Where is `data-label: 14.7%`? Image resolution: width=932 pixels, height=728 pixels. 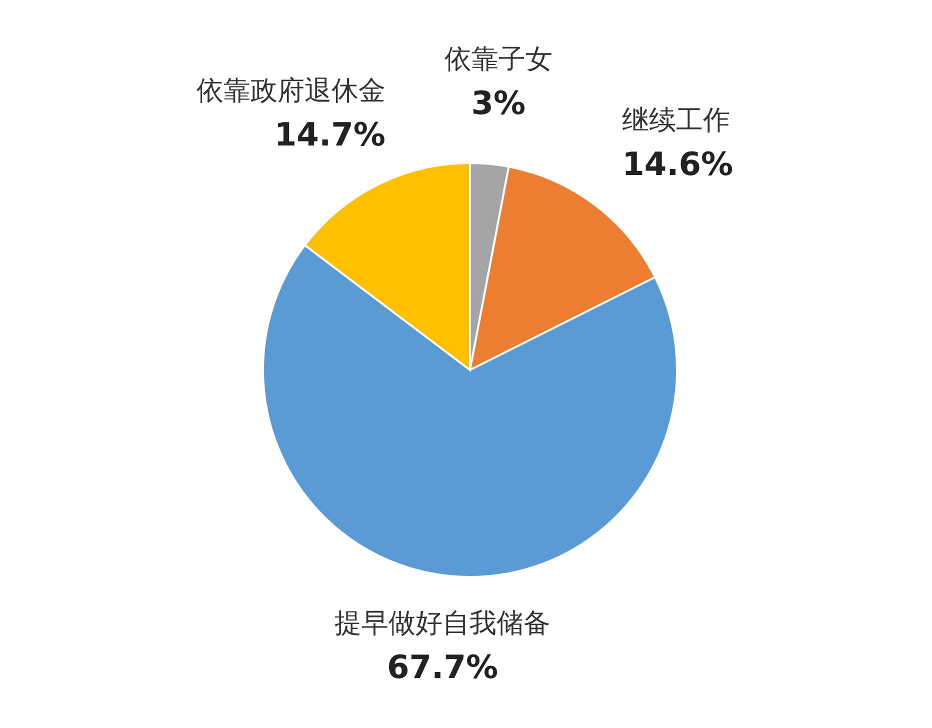
data-label: 14.7% is located at coordinates (330, 135).